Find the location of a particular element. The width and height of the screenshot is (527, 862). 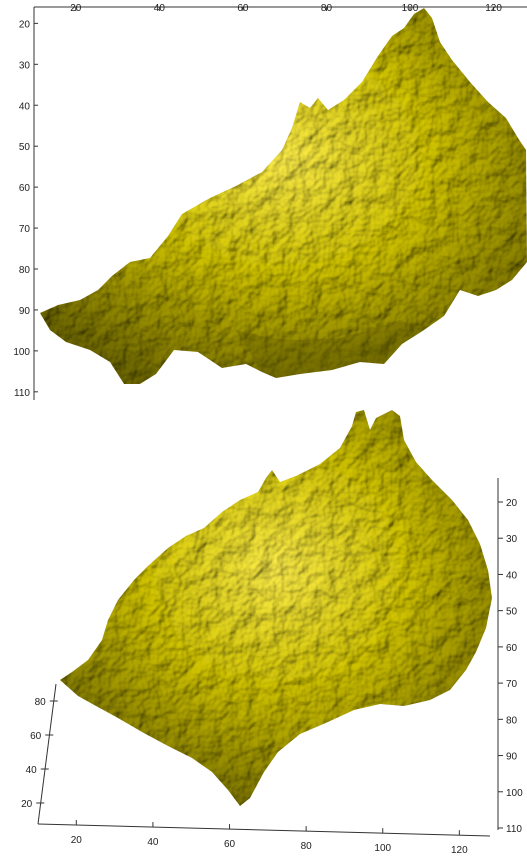

top-y-tick-label: 20 is located at coordinates (25, 24).